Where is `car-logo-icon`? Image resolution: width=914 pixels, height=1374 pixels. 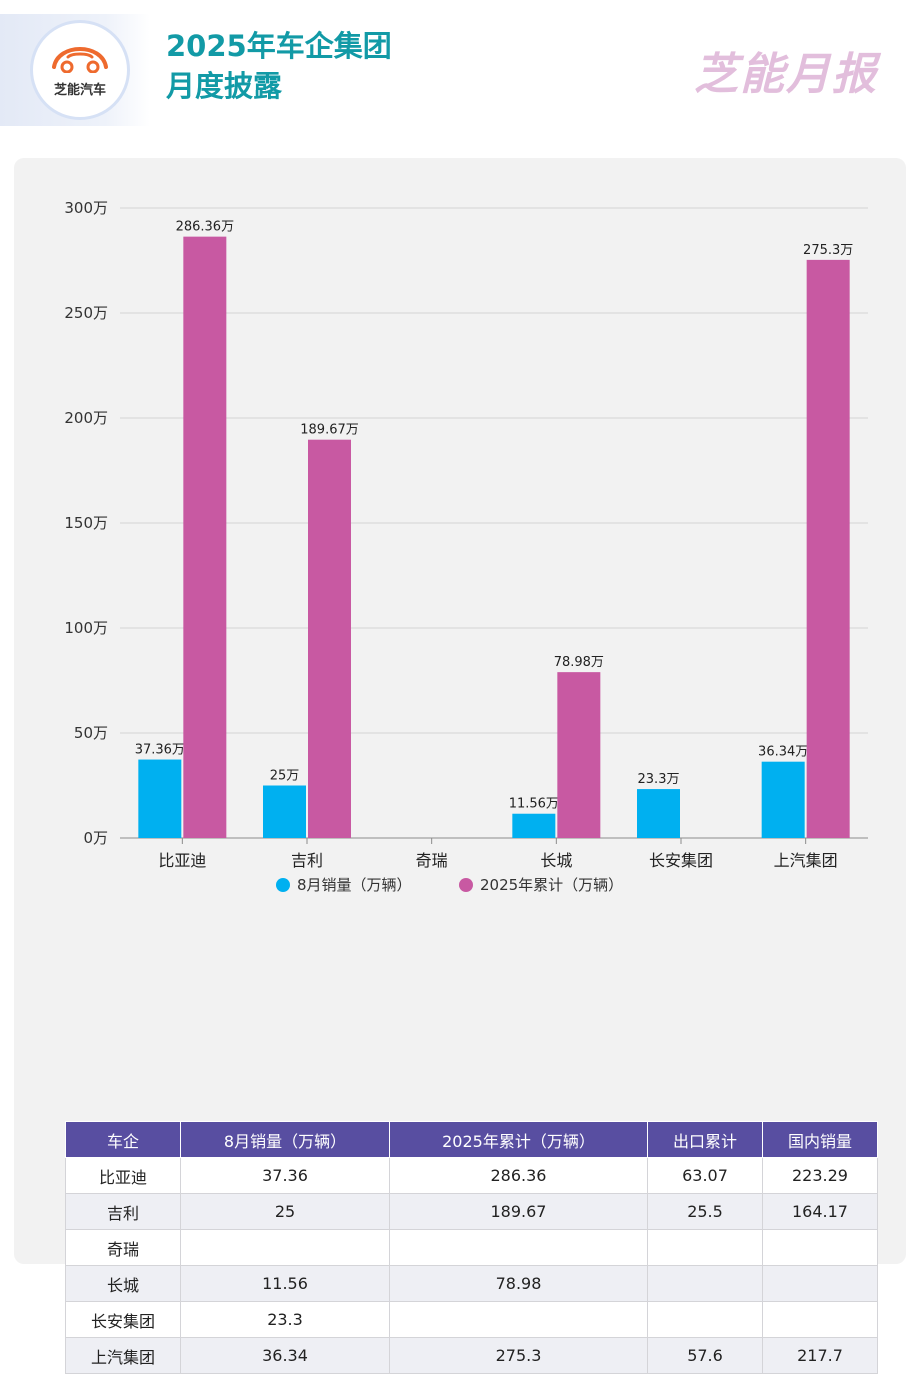 car-logo-icon is located at coordinates (80, 59).